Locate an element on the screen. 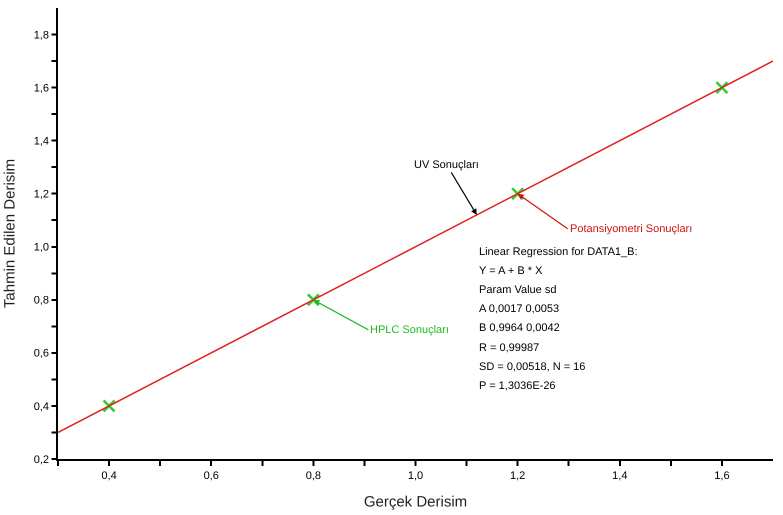  x-axis-title: Gerçek Derisim is located at coordinates (416, 501).